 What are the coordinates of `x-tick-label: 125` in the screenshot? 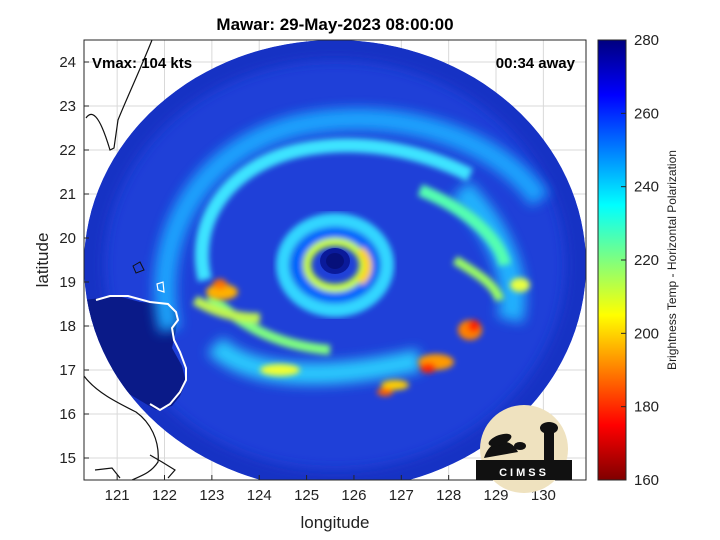 It's located at (306, 495).